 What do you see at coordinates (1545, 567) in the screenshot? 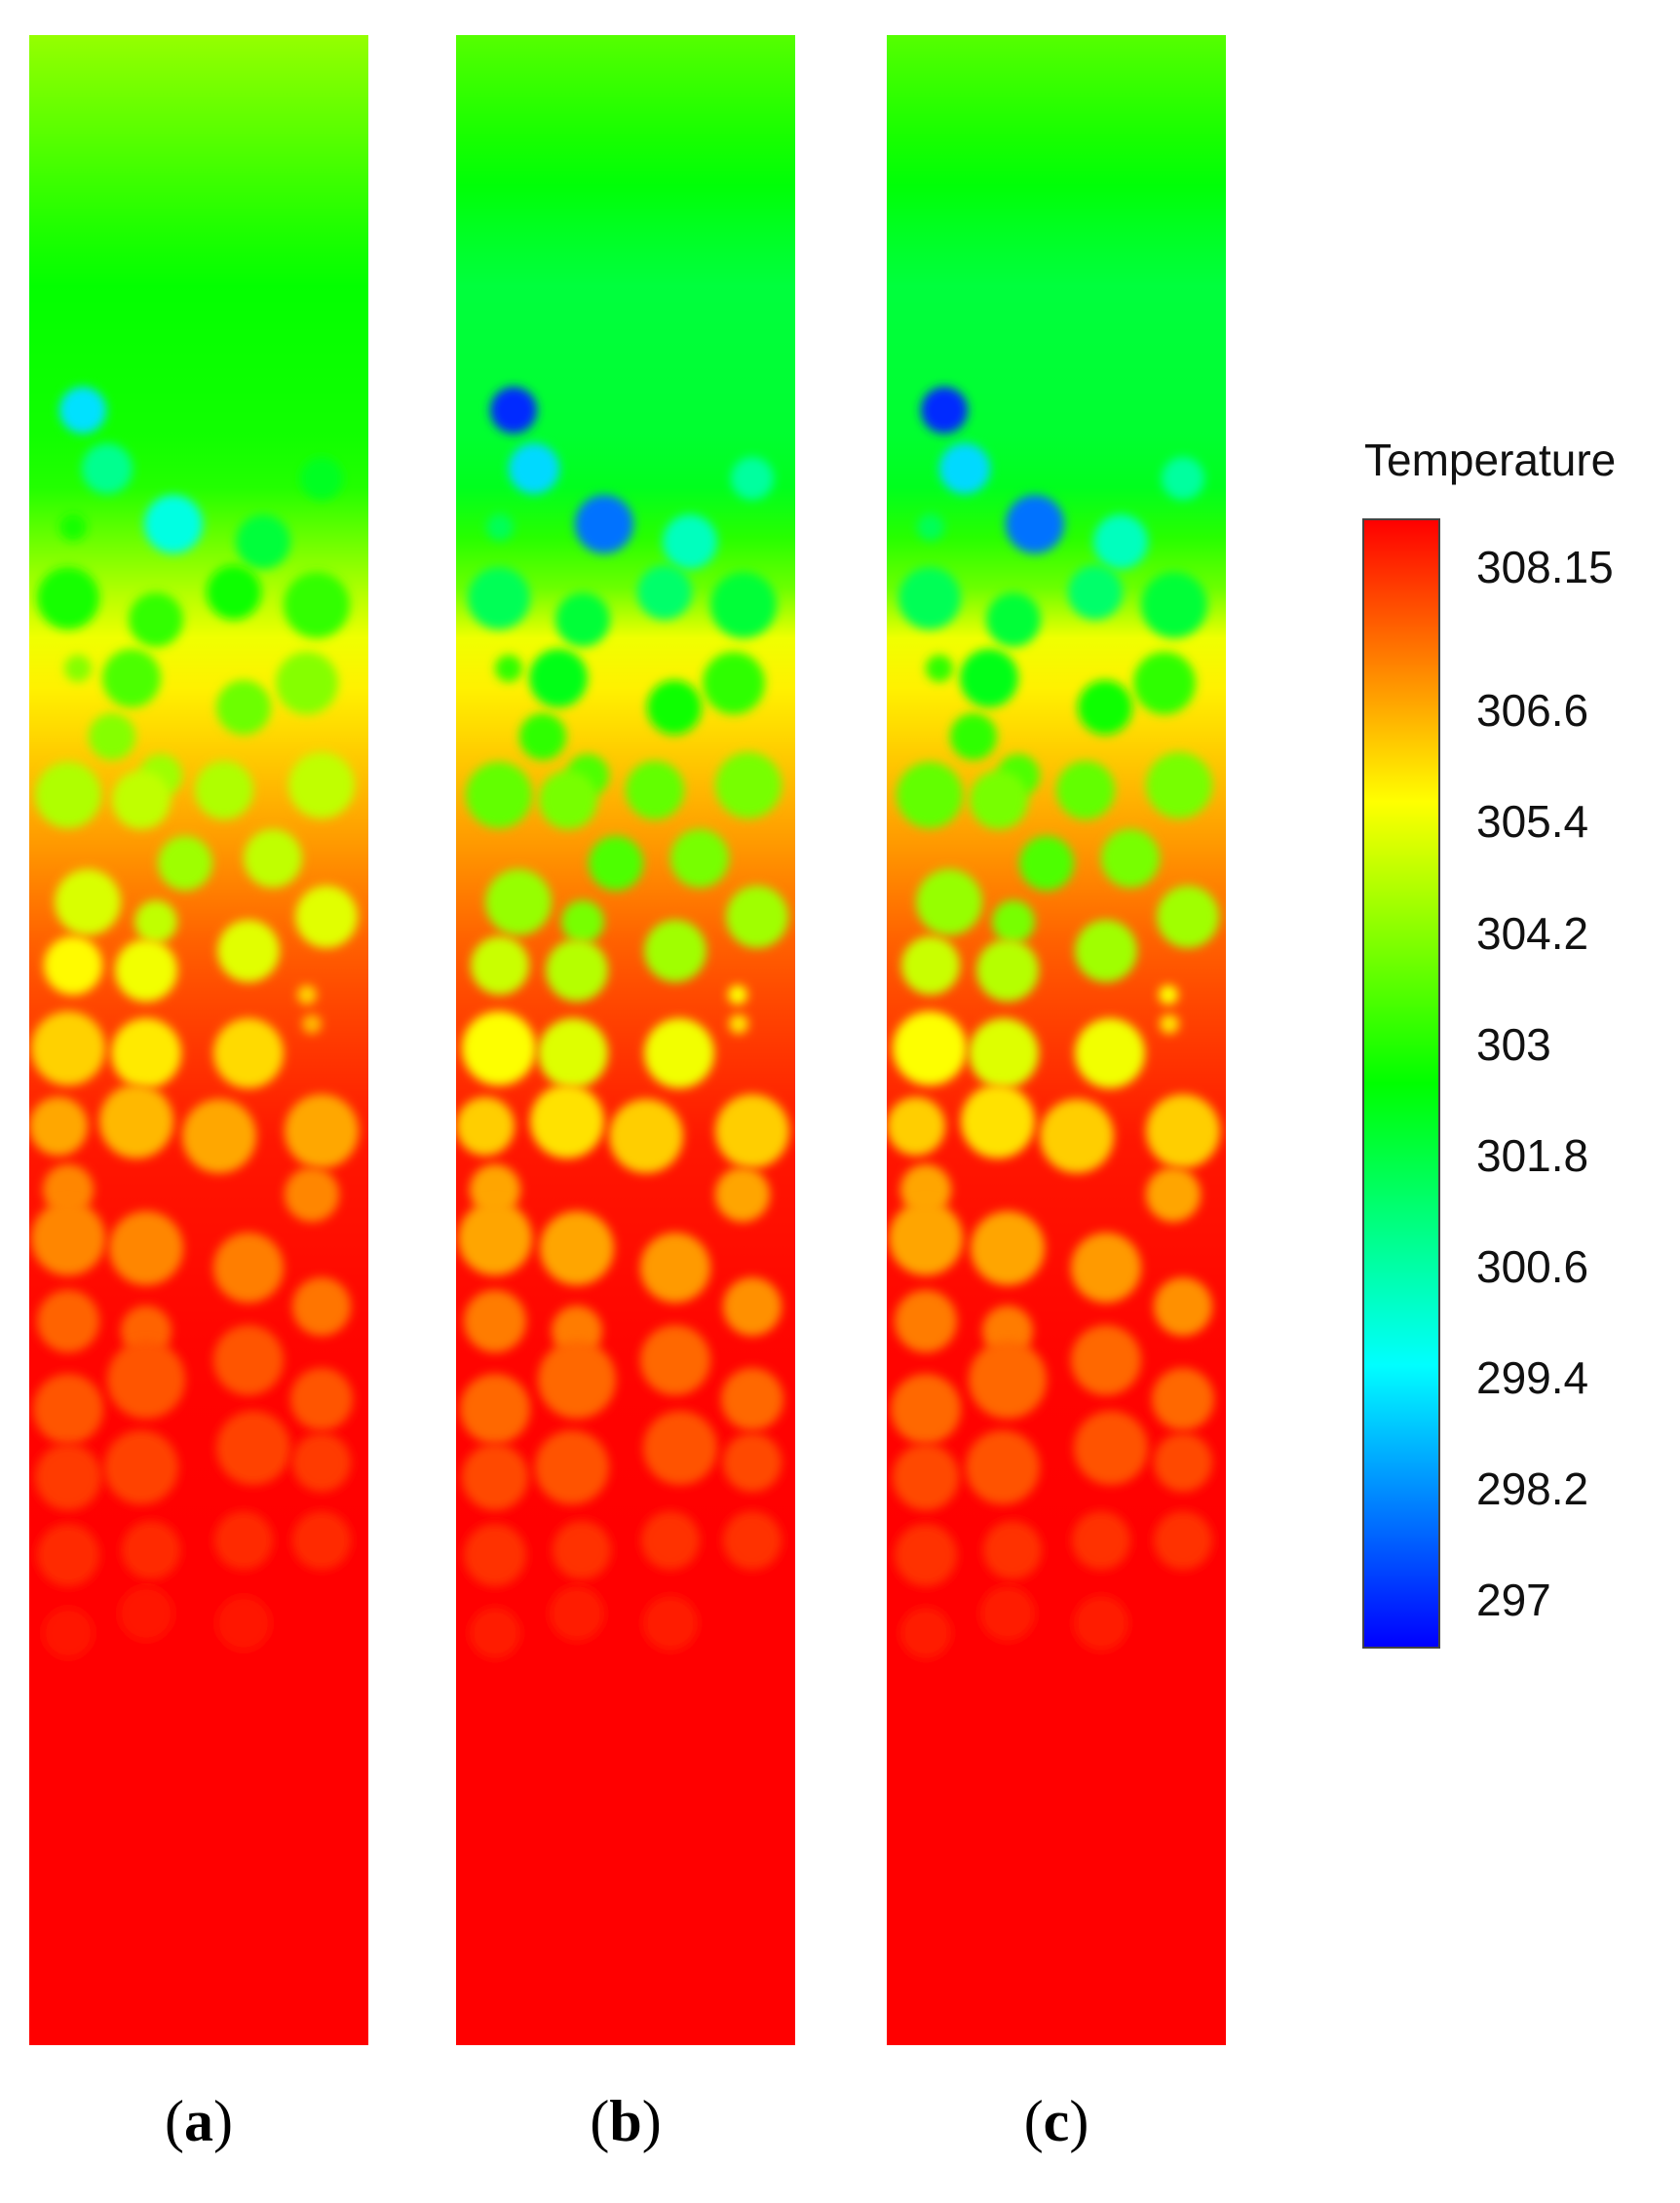
I see `colorbar-tick-label: 308.15` at bounding box center [1545, 567].